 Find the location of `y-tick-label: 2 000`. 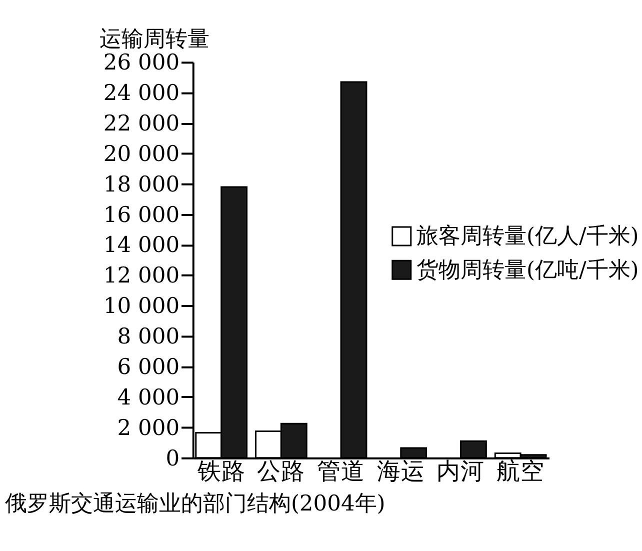

y-tick-label: 2 000 is located at coordinates (148, 428).